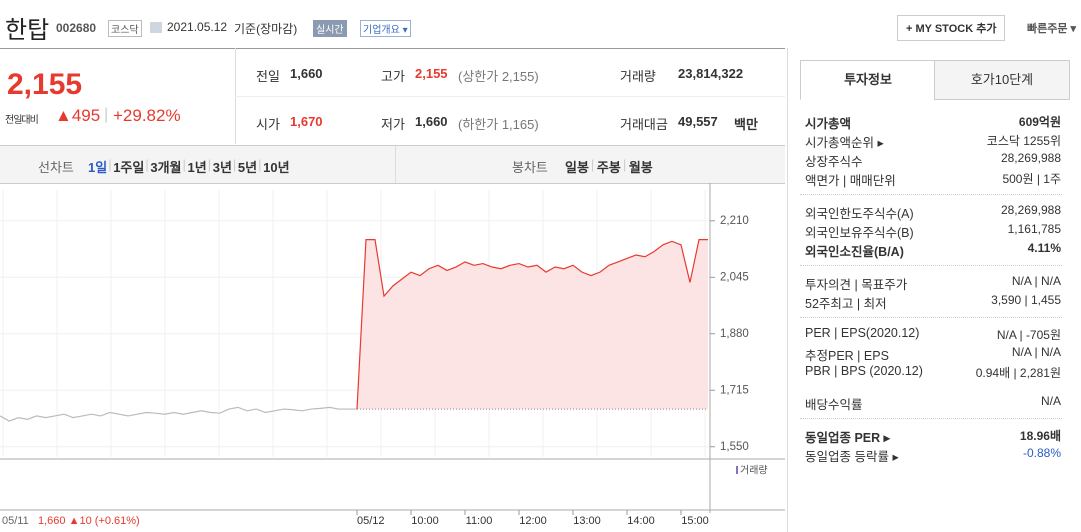 This screenshot has height=532, width=1081. I want to click on value: 49,557, so click(698, 121).